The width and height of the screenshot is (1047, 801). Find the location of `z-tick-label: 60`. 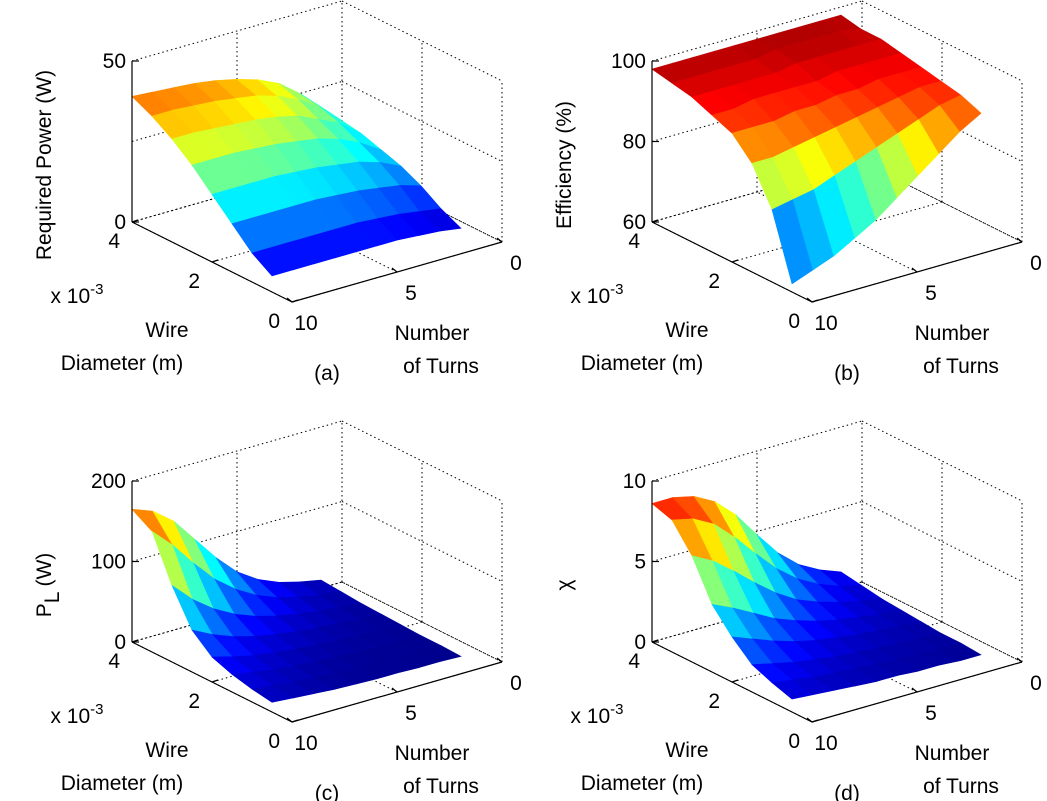

z-tick-label: 60 is located at coordinates (634, 222).